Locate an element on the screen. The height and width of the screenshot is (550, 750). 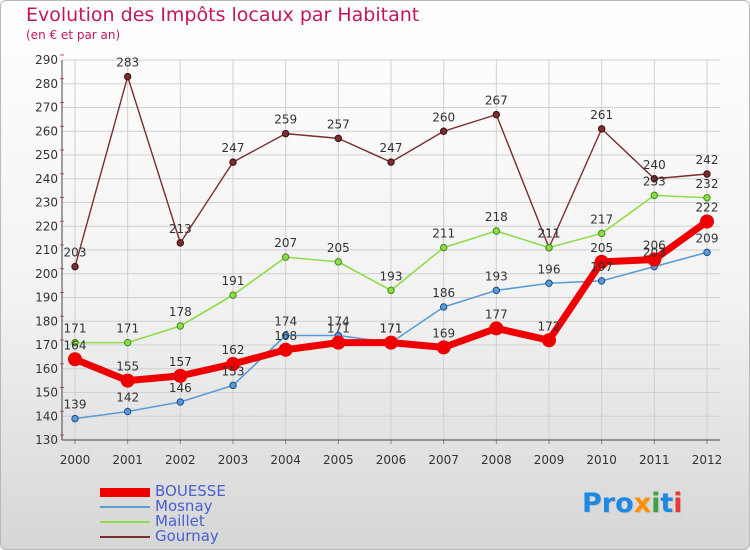
data-label-bouesse: 155 is located at coordinates (127, 367).